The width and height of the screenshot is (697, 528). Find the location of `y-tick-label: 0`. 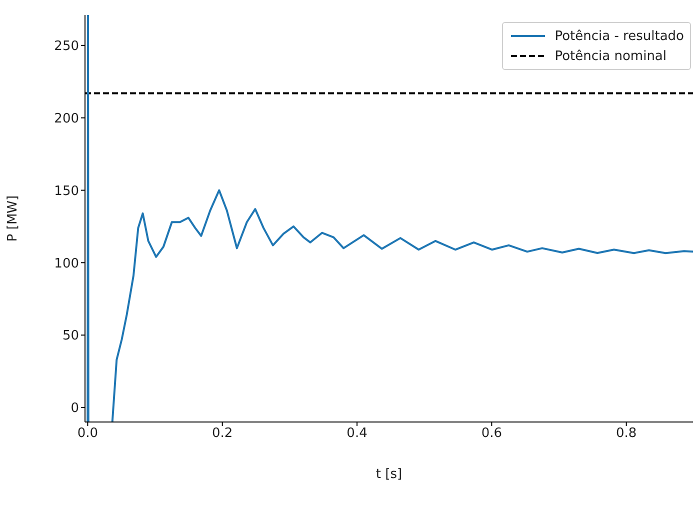

y-tick-label: 0 is located at coordinates (74, 408).